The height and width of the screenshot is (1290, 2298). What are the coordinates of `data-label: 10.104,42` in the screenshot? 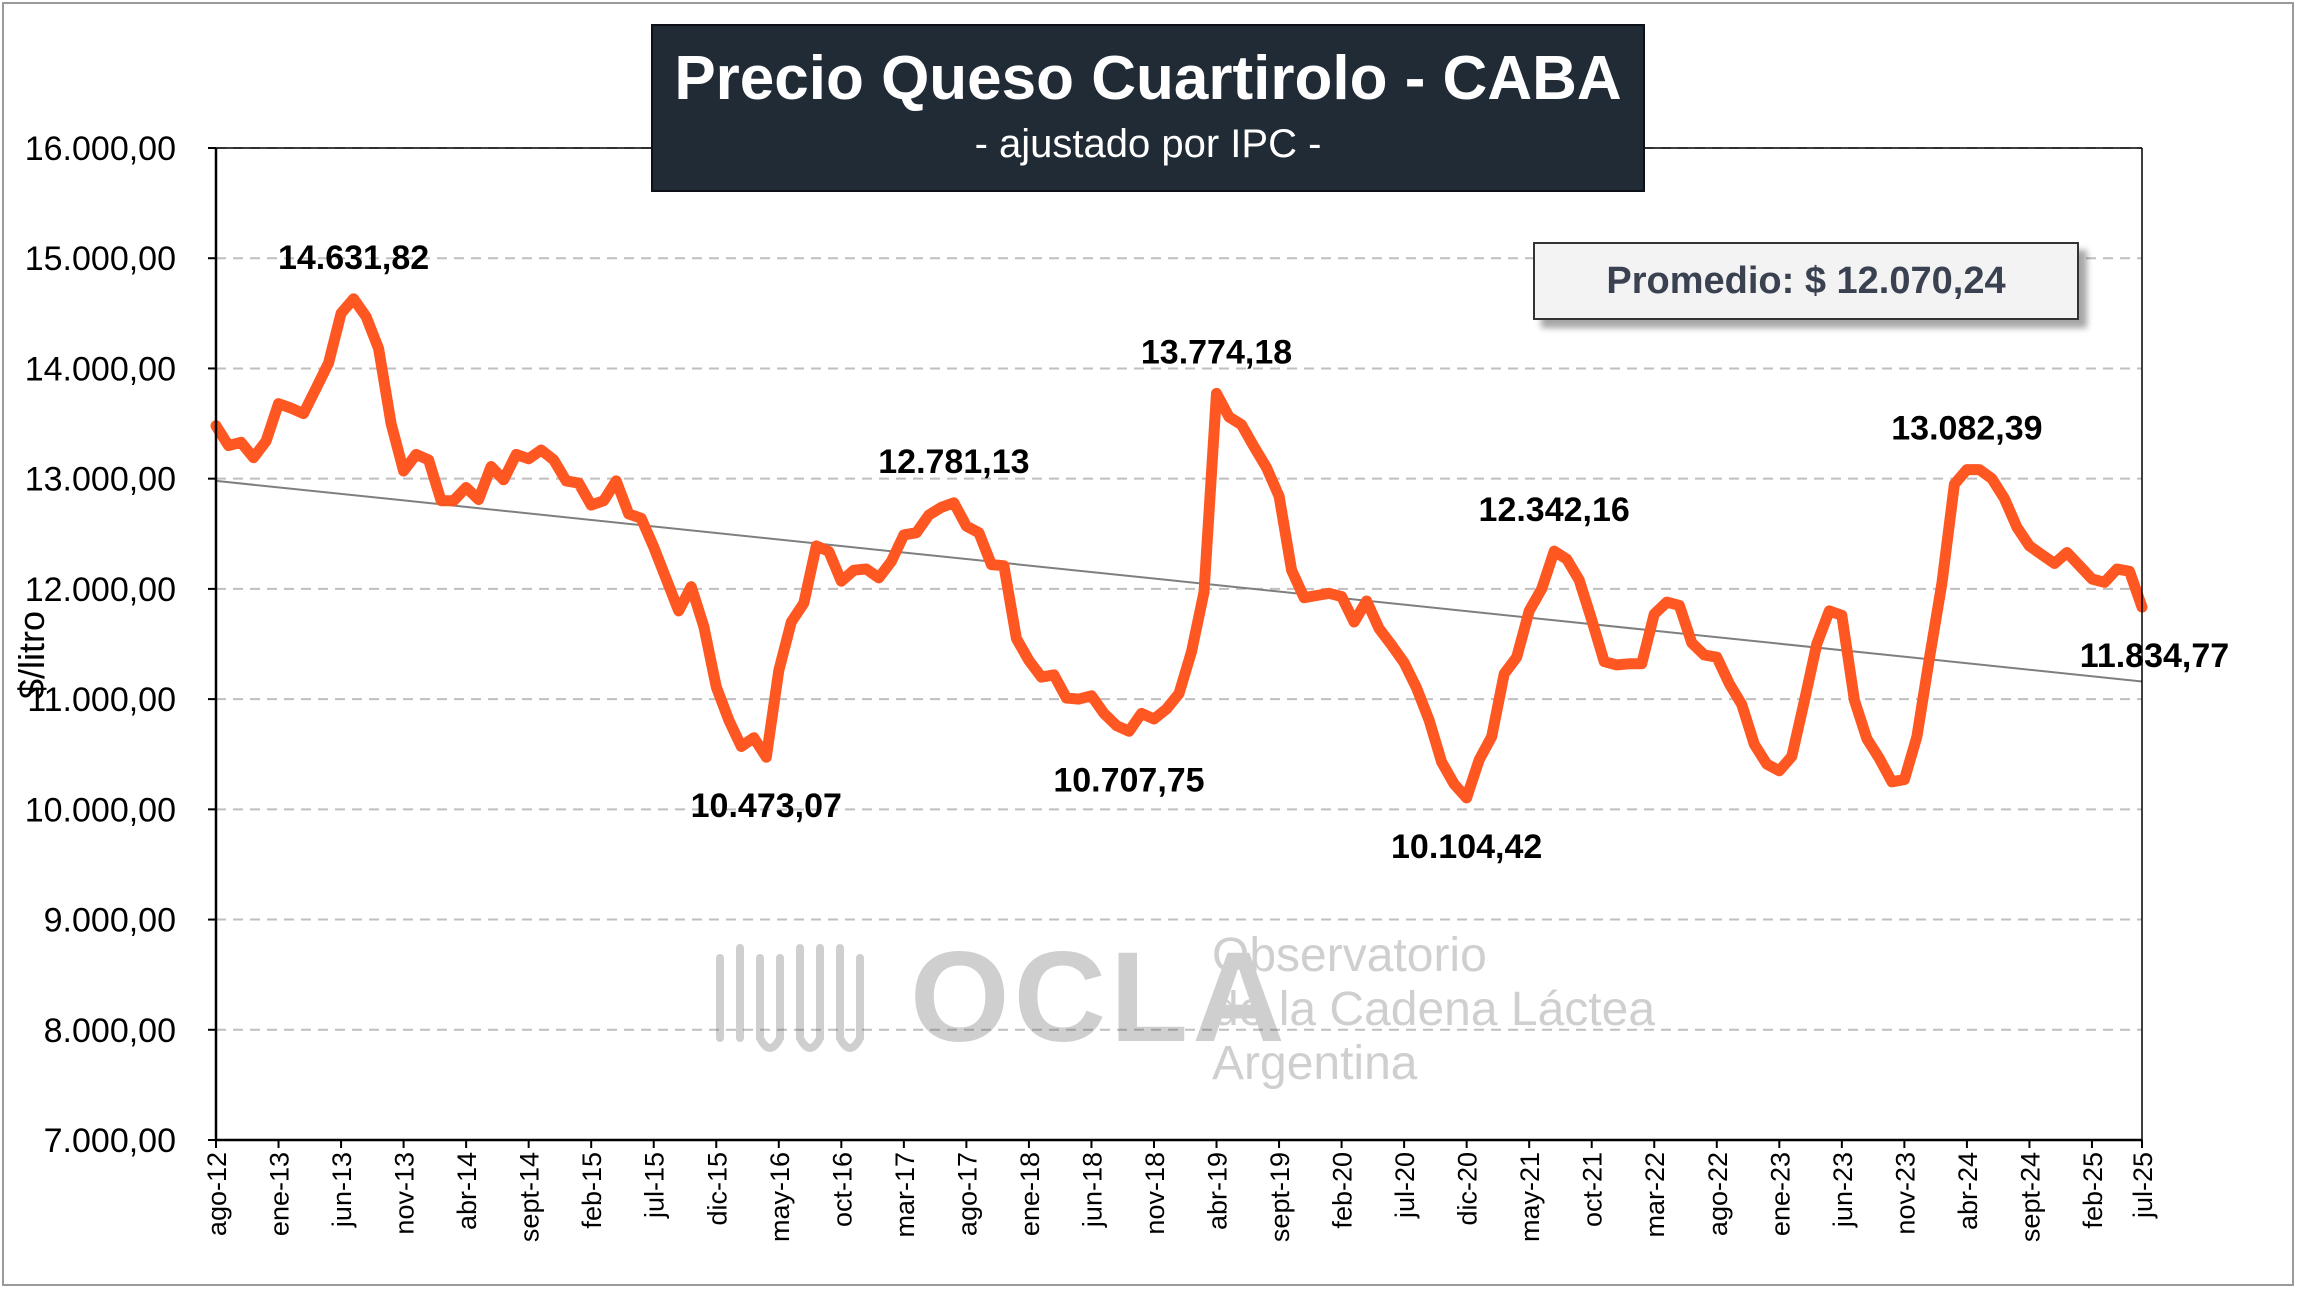 It's located at (1466, 847).